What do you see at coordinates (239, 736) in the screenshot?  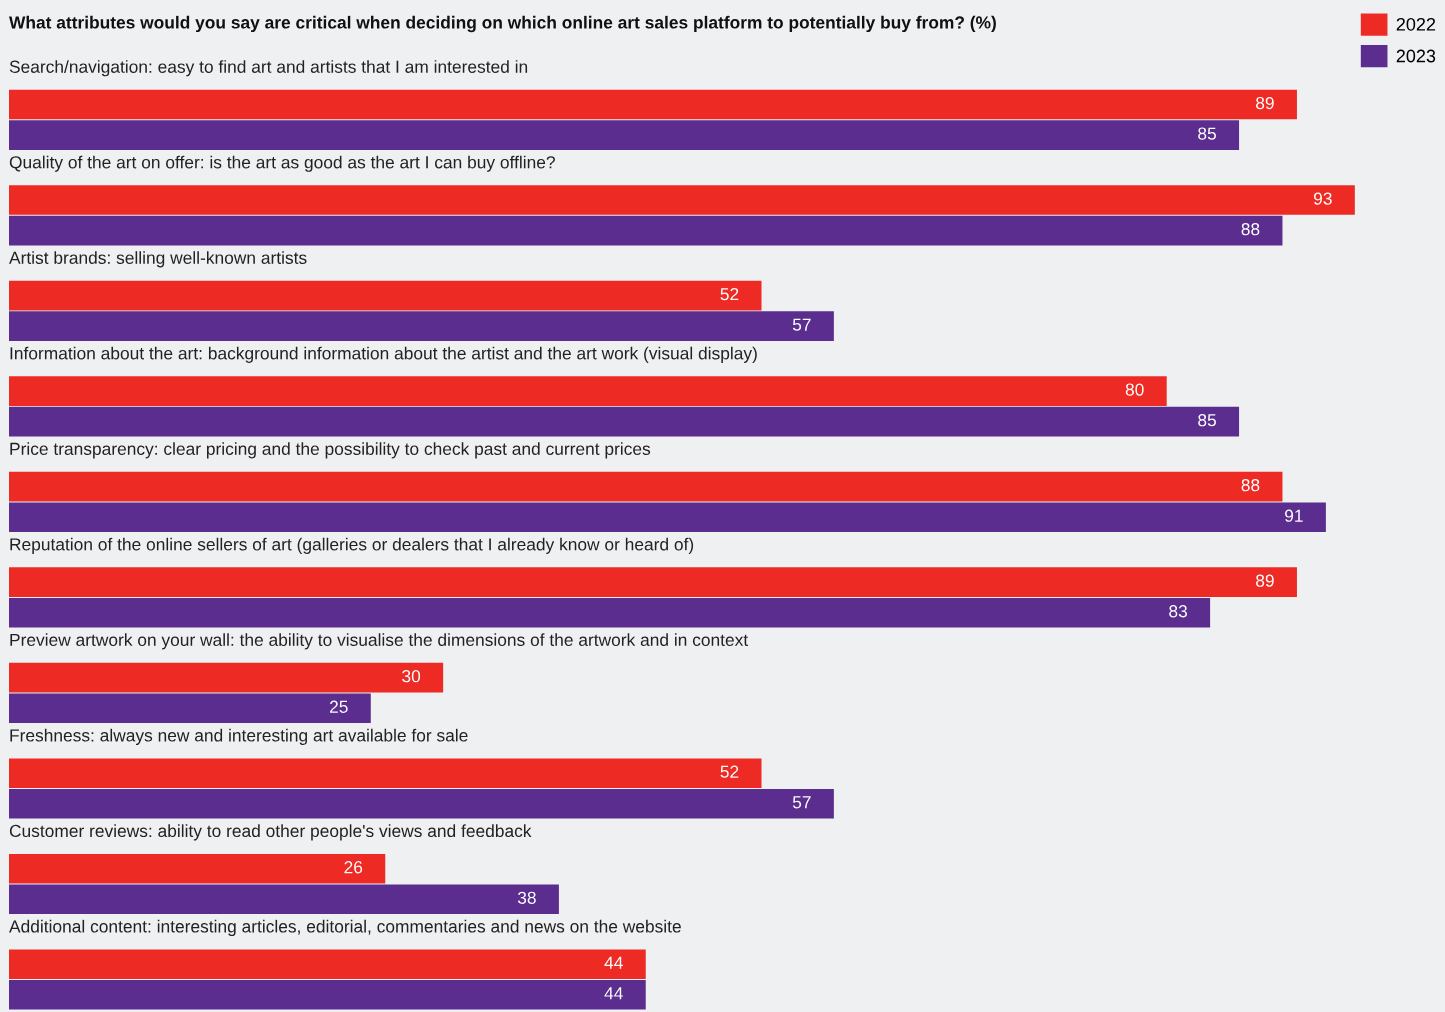 I see `y-tick-label: Freshness: always new and interesting art available for sale` at bounding box center [239, 736].